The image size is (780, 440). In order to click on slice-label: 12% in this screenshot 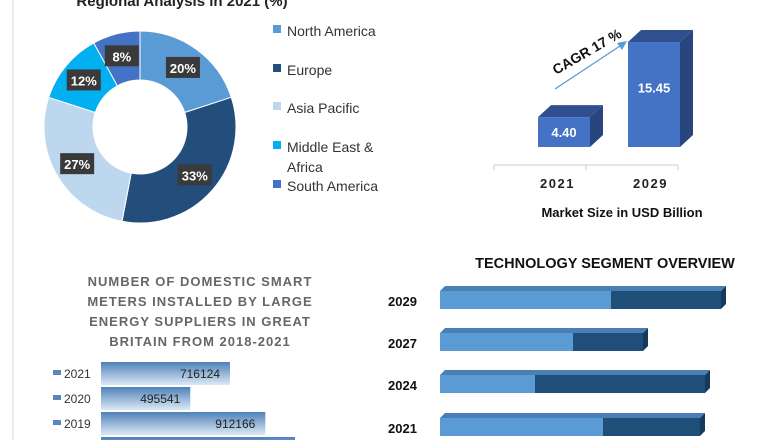, I will do `click(84, 80)`.